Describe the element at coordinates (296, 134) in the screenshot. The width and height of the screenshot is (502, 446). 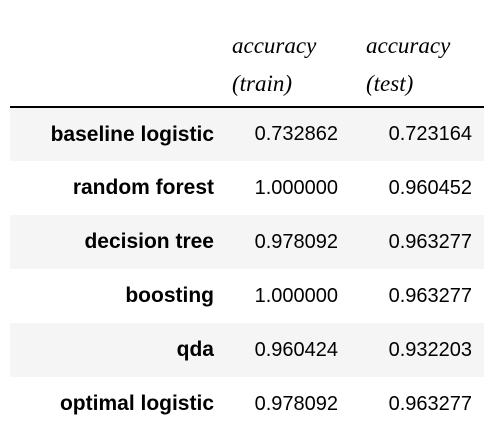
I see `cell-train-accuracy: 0.732862` at that location.